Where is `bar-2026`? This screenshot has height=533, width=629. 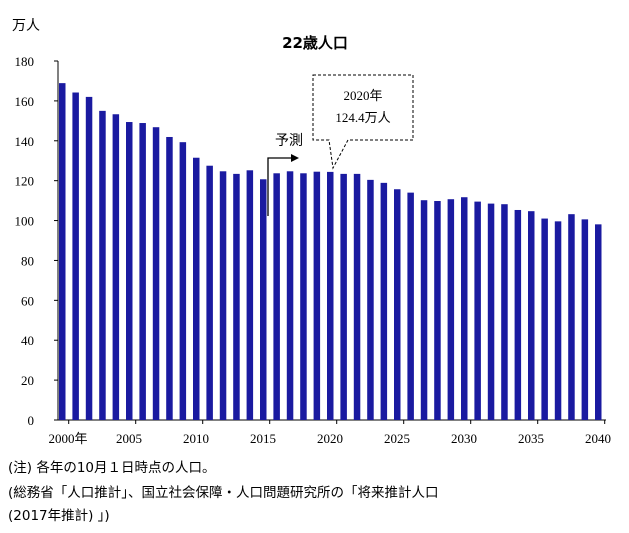
bar-2026 is located at coordinates (410, 306).